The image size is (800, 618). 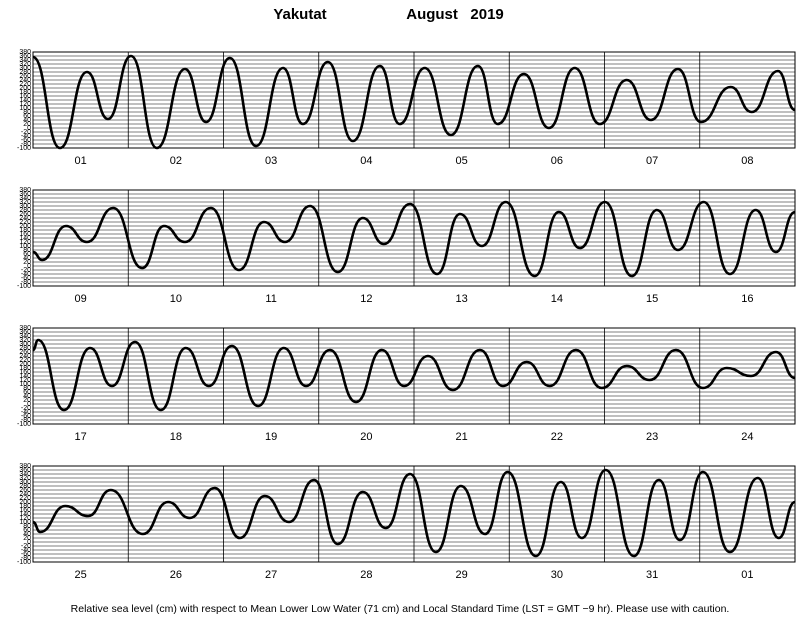 I want to click on day-label: 05, so click(x=462, y=161).